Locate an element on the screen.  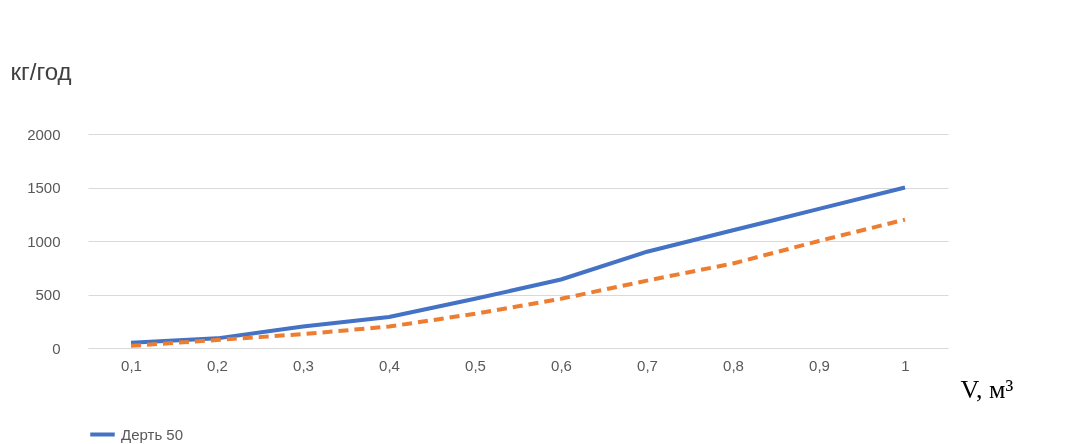
x-tick-label: 0,1 is located at coordinates (131, 365).